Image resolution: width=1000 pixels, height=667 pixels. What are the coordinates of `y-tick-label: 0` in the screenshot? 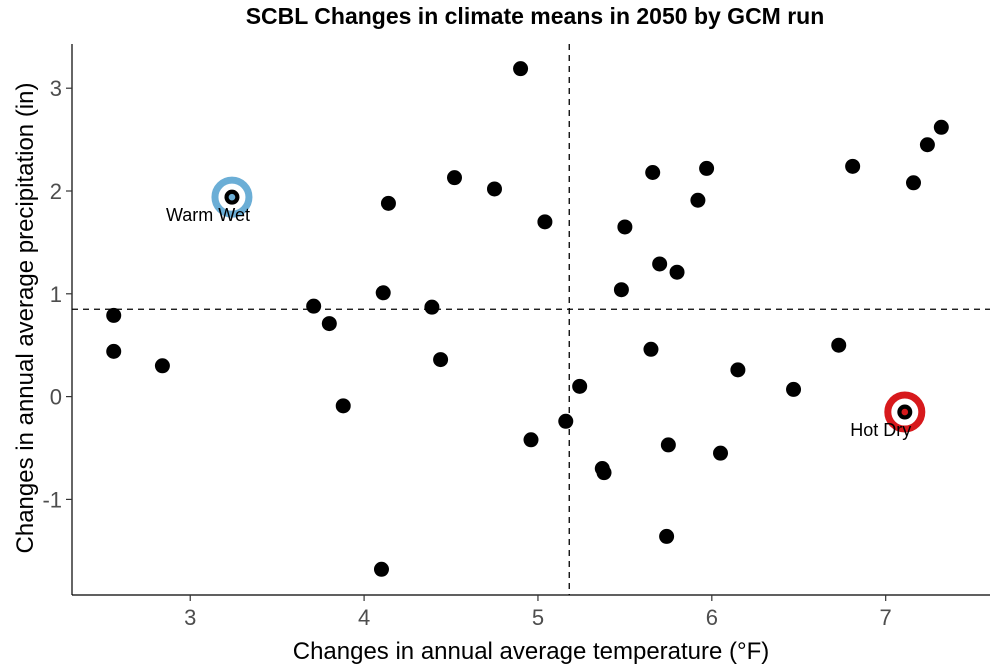 It's located at (56, 397).